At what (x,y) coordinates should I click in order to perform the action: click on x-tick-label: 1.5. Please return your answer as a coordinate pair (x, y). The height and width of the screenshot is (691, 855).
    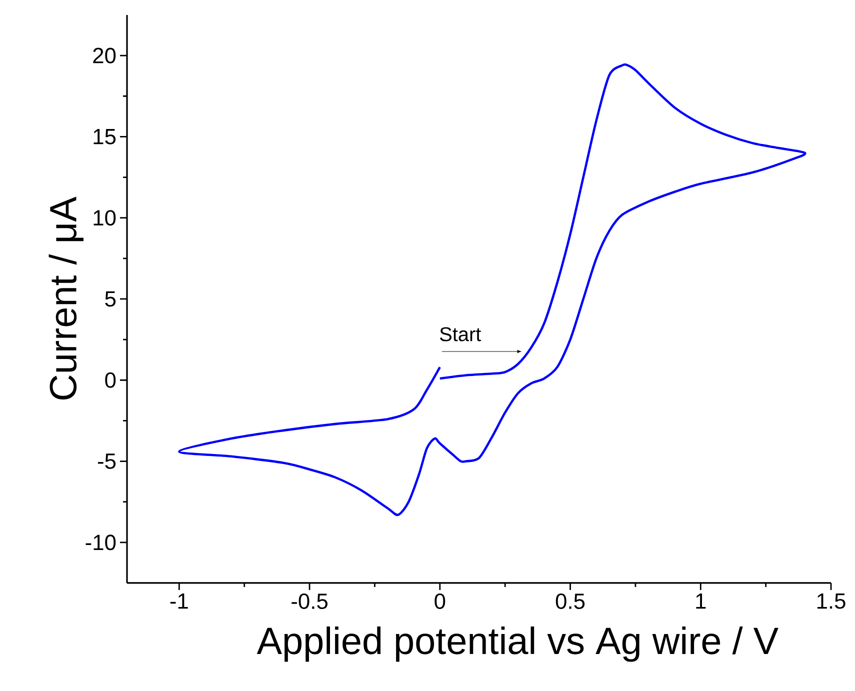
    Looking at the image, I should click on (831, 601).